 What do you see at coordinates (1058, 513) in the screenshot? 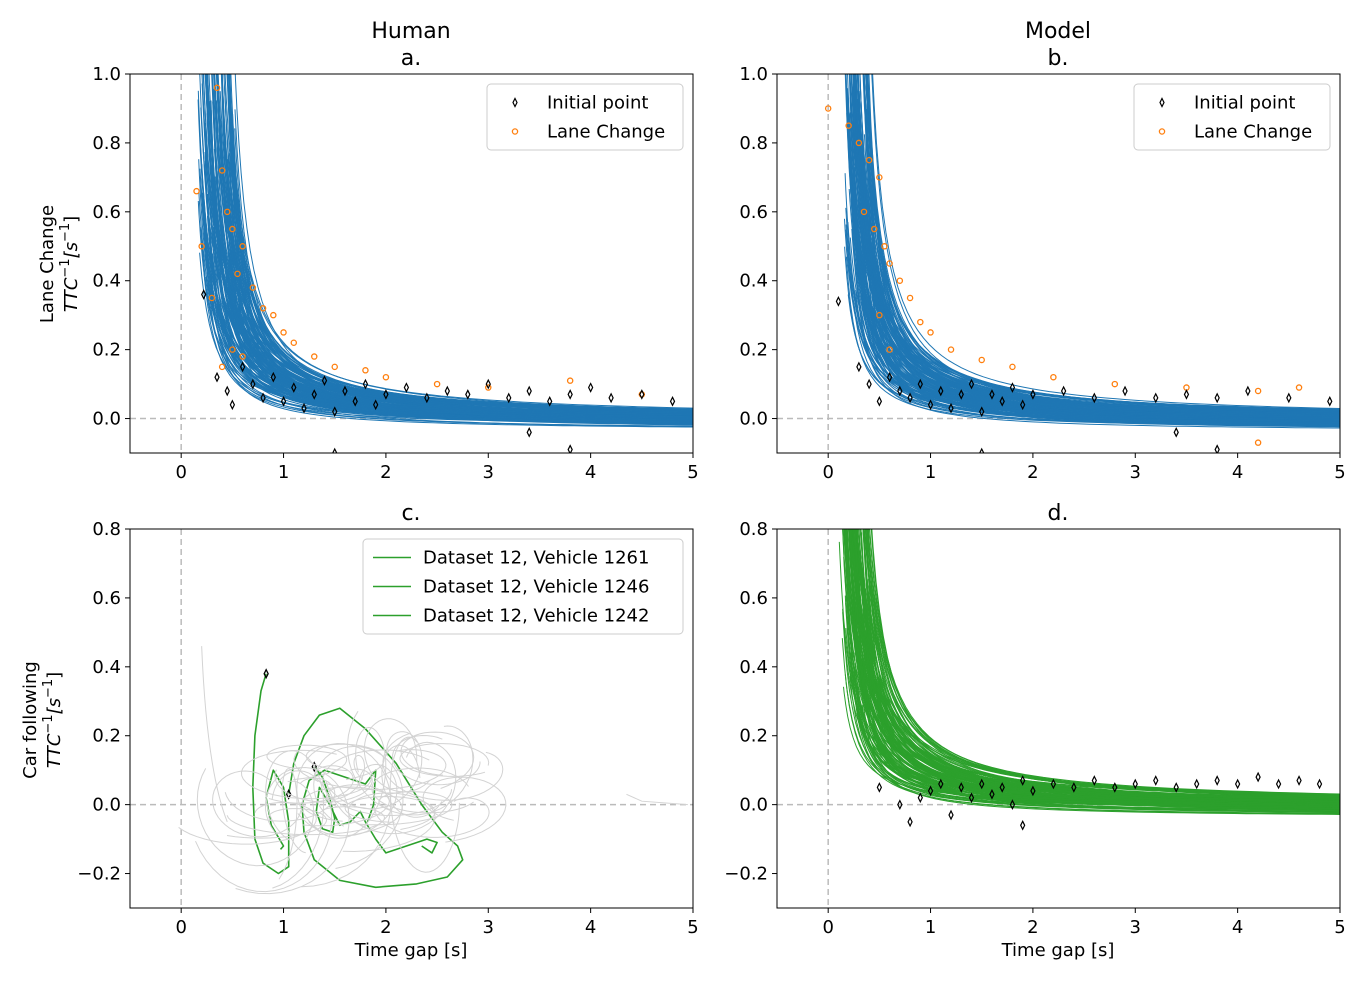
I see `panel-title-d: d.` at bounding box center [1058, 513].